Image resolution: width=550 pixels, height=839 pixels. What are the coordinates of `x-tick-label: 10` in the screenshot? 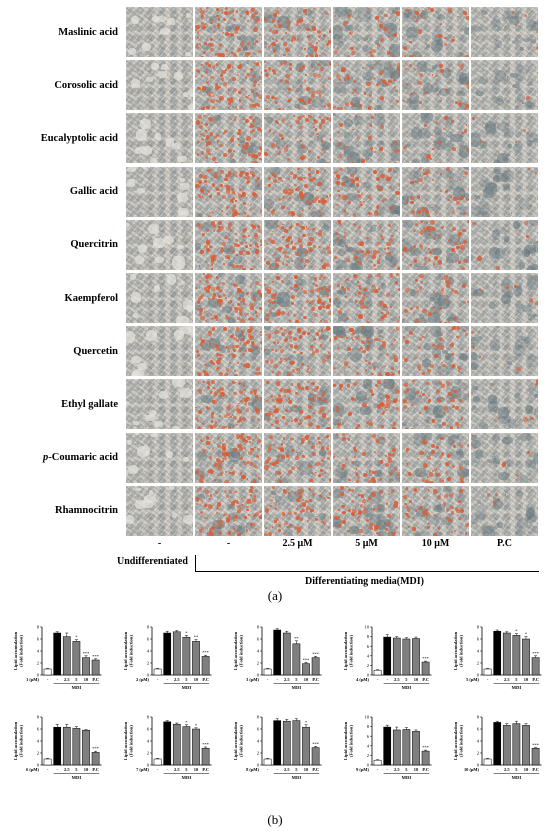 It's located at (416, 769).